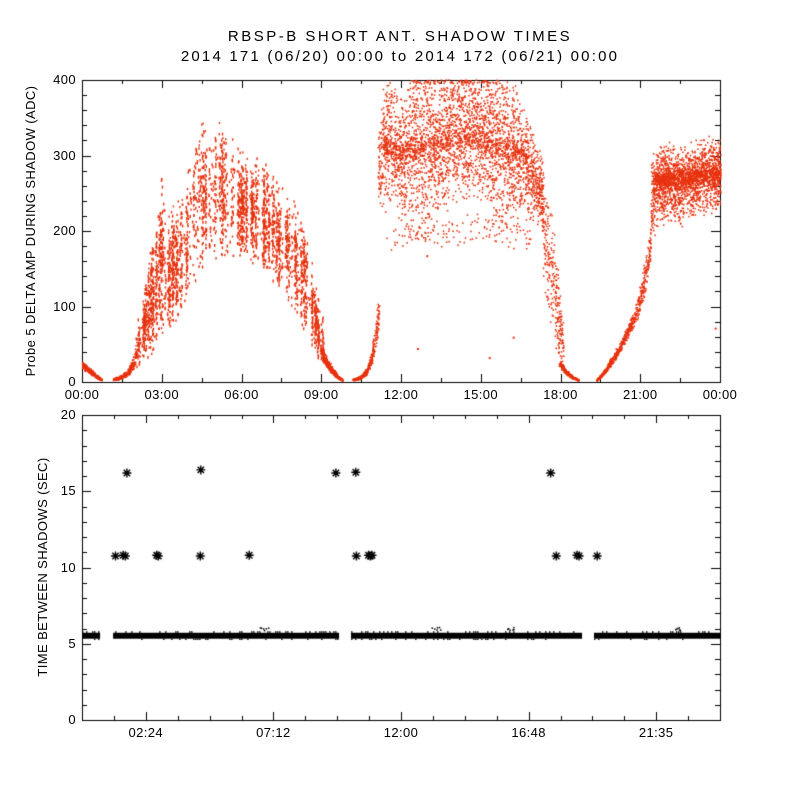 This screenshot has height=800, width=800. Describe the element at coordinates (481, 394) in the screenshot. I see `x-tick-label-top: 15:00` at that location.